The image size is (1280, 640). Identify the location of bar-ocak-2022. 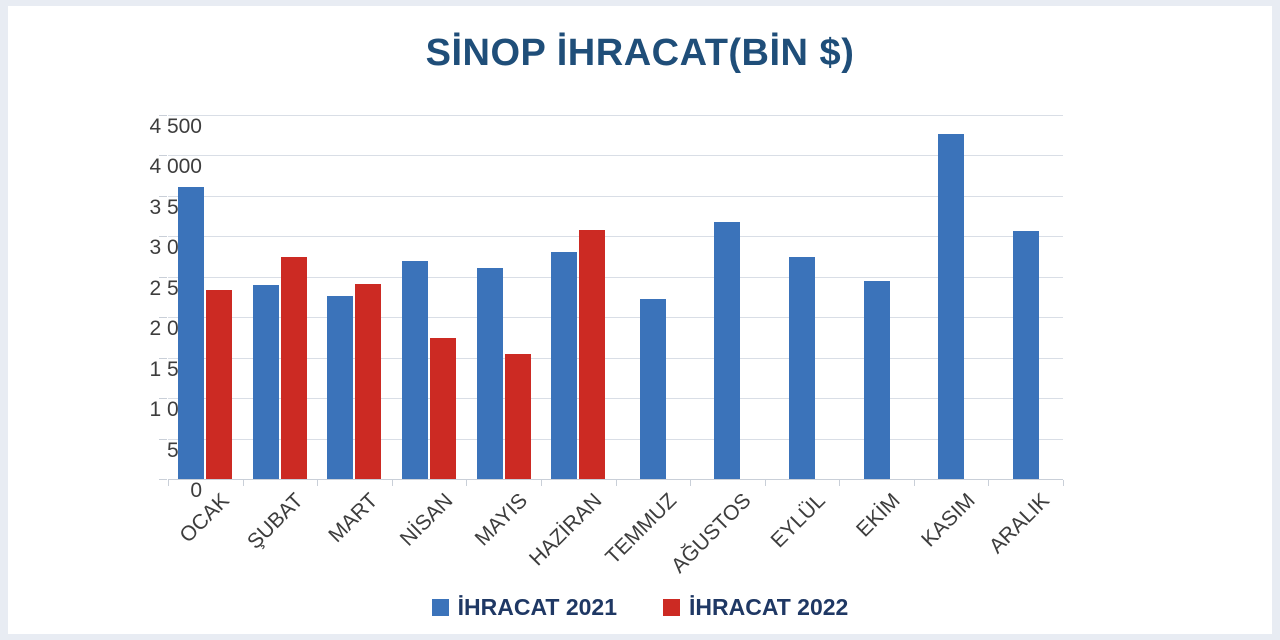
(219, 384).